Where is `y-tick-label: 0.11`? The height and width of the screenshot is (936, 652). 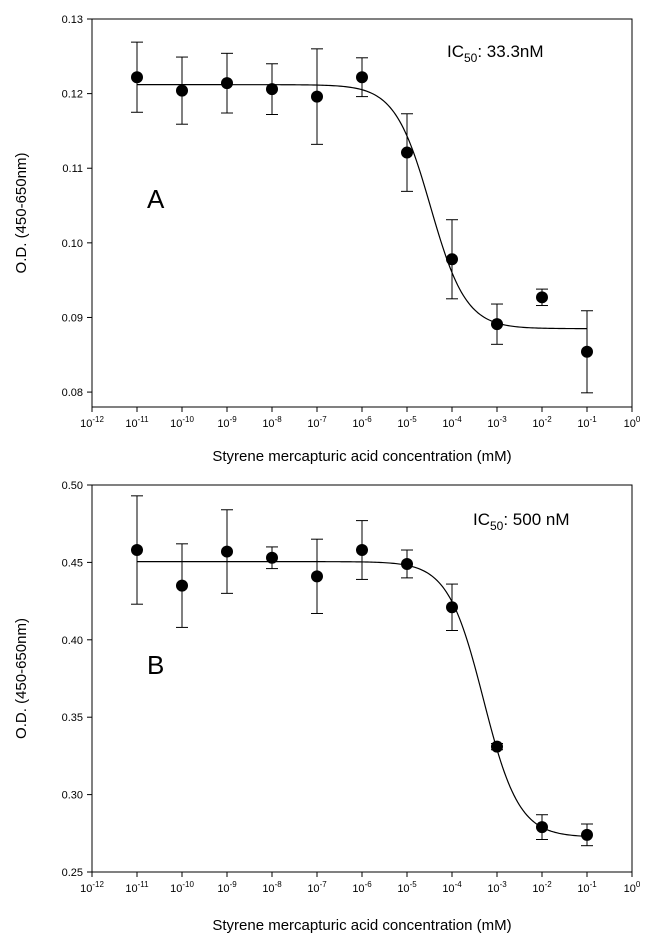 y-tick-label: 0.11 is located at coordinates (72, 169).